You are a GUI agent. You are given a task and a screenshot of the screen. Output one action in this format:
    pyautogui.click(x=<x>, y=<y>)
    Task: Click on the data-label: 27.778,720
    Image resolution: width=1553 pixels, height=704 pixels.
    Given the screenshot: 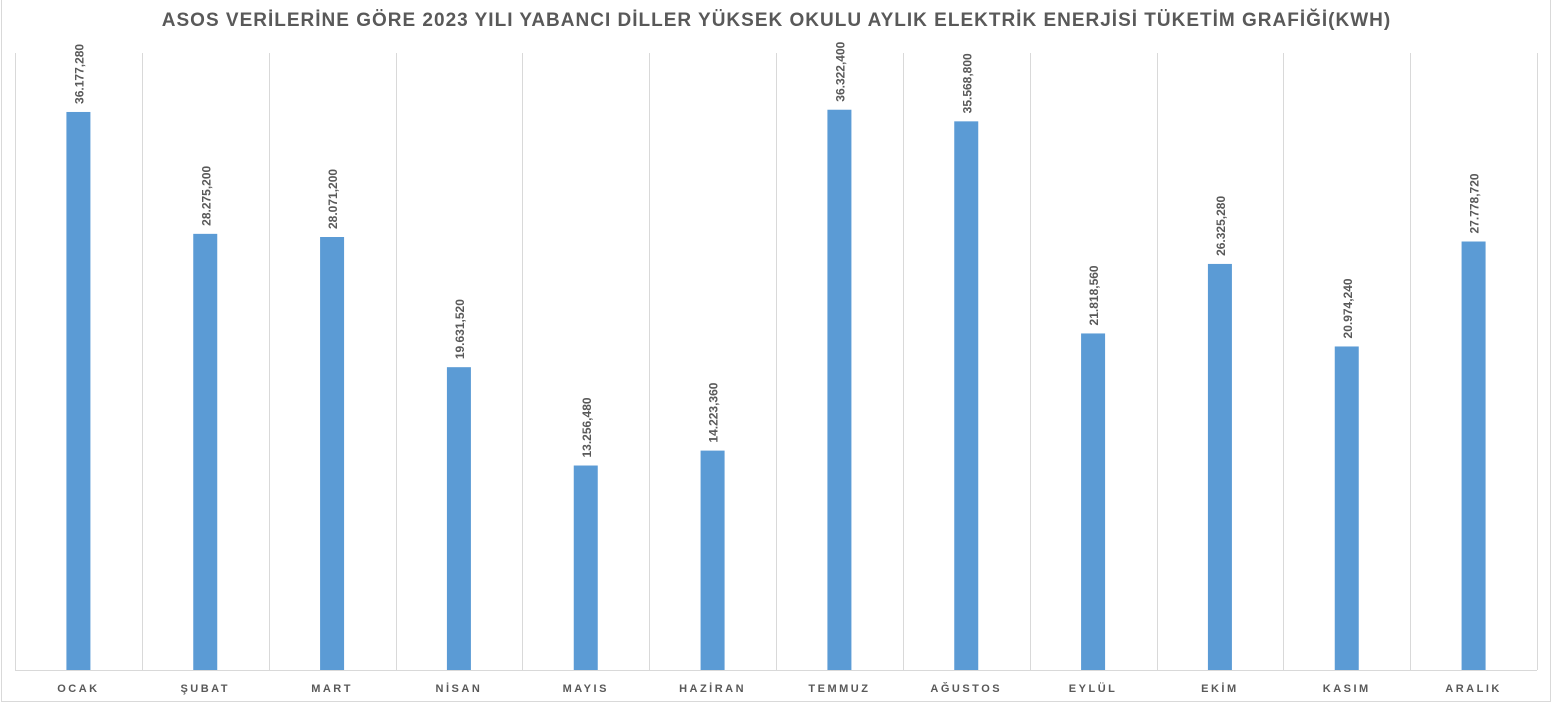 What is the action you would take?
    pyautogui.click(x=1475, y=203)
    